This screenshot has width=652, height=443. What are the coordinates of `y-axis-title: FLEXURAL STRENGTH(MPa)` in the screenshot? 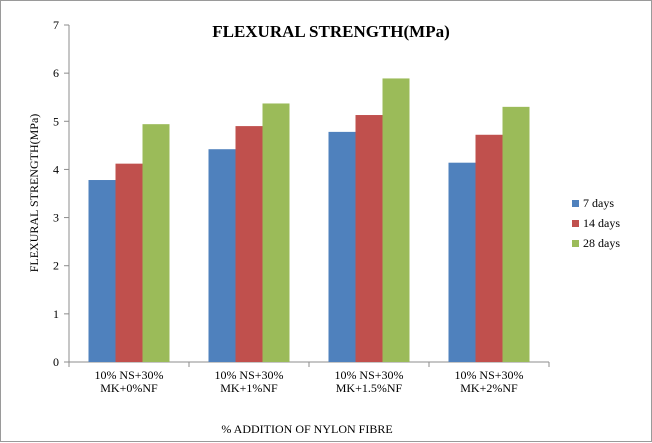 It's located at (34, 193).